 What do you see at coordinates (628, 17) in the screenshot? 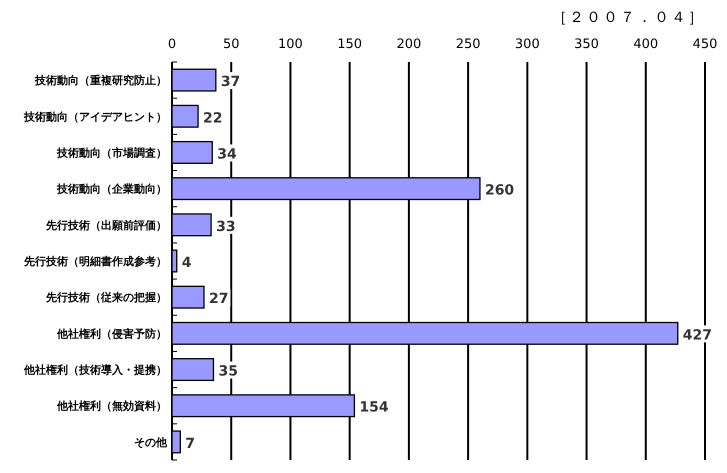
I see `title: ［２００７．０４］` at bounding box center [628, 17].